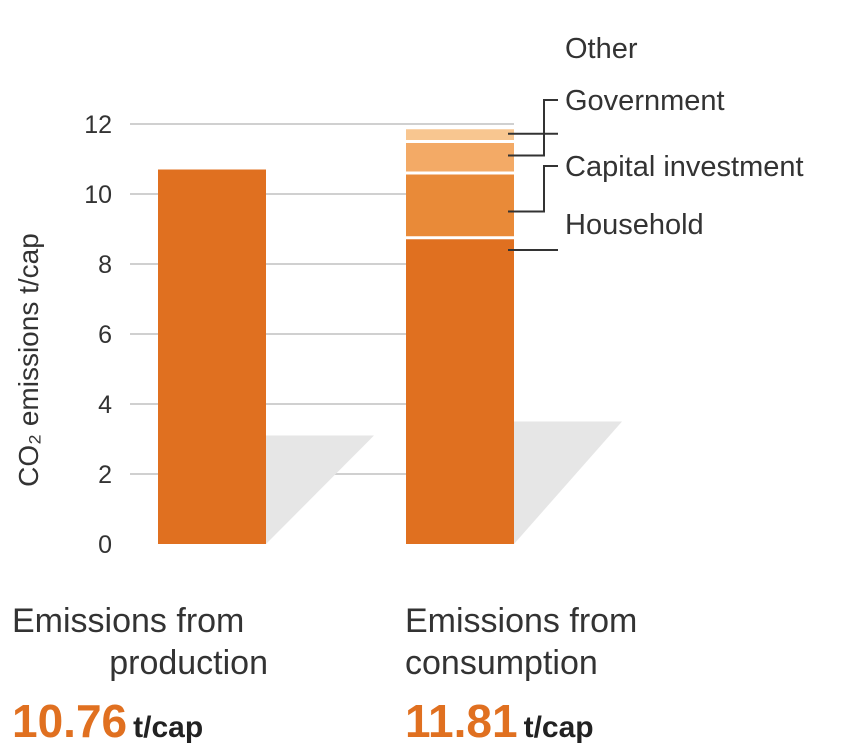 The width and height of the screenshot is (849, 749). Describe the element at coordinates (461, 721) in the screenshot. I see `consumption-total-value: 11.81` at that location.